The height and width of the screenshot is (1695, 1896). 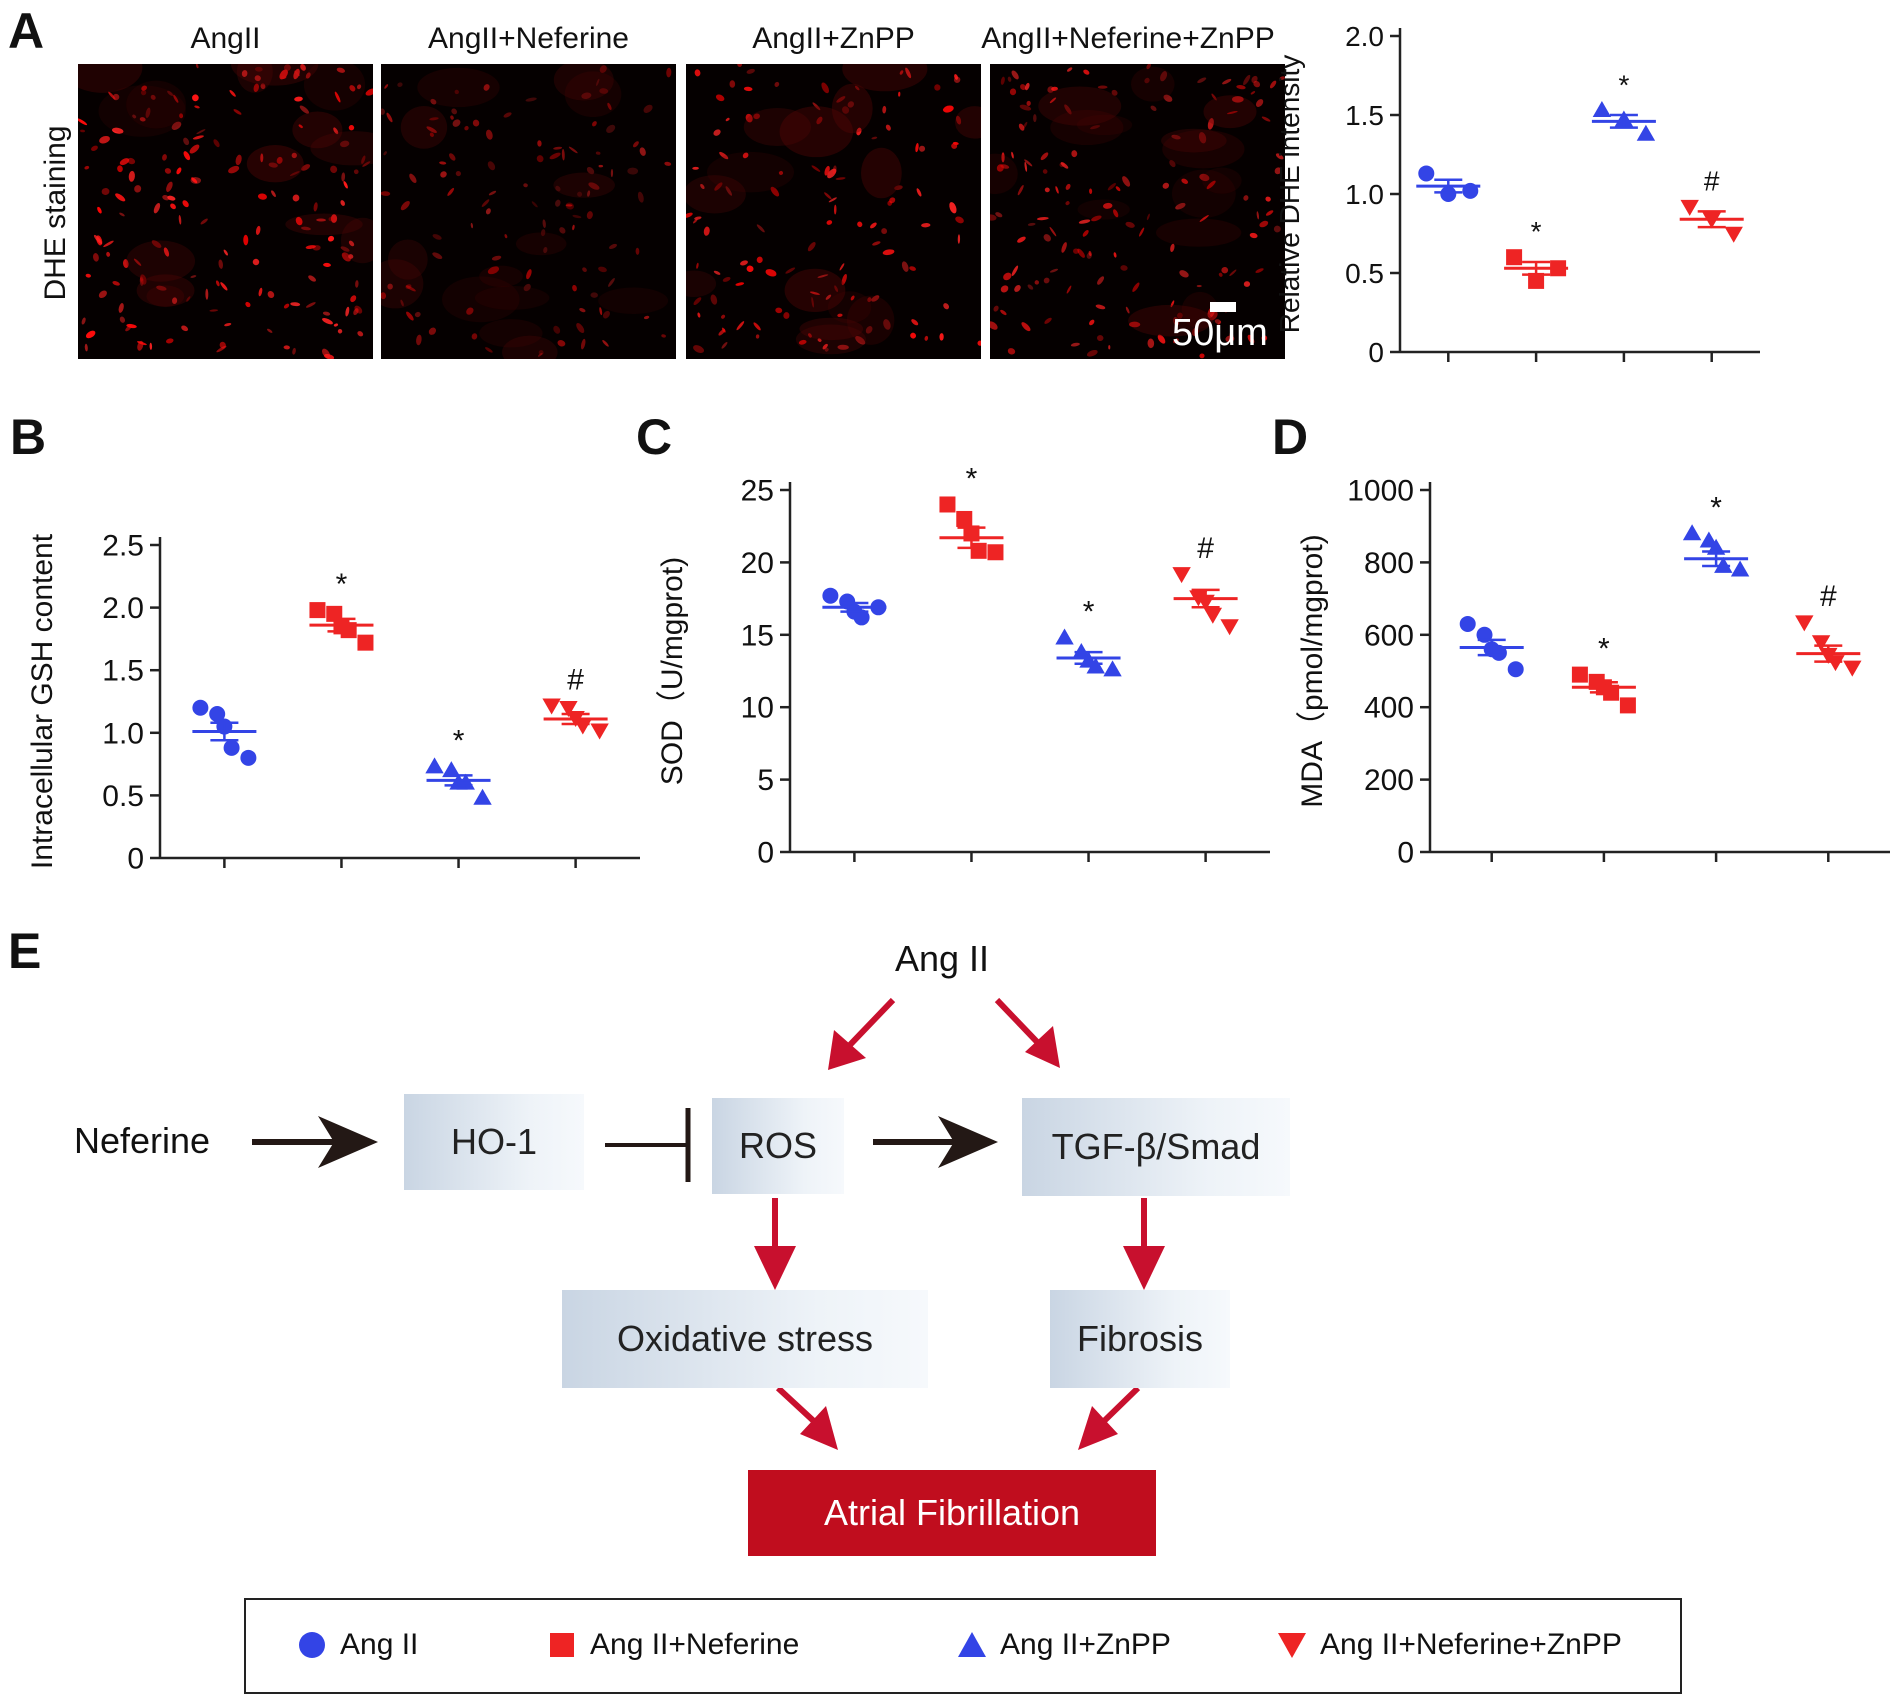 I want to click on significance-mark: #, so click(x=1712, y=181).